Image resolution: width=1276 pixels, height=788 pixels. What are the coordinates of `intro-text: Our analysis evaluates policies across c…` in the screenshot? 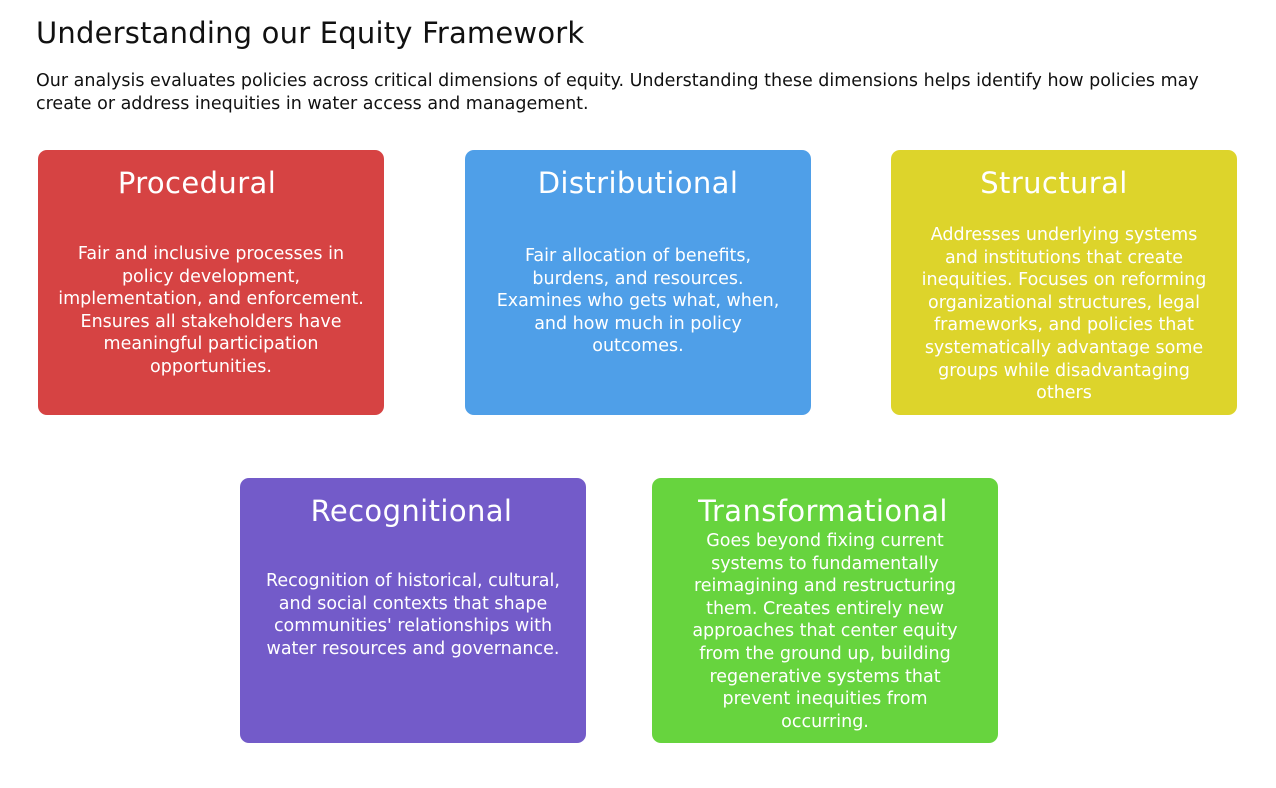 It's located at (617, 92).